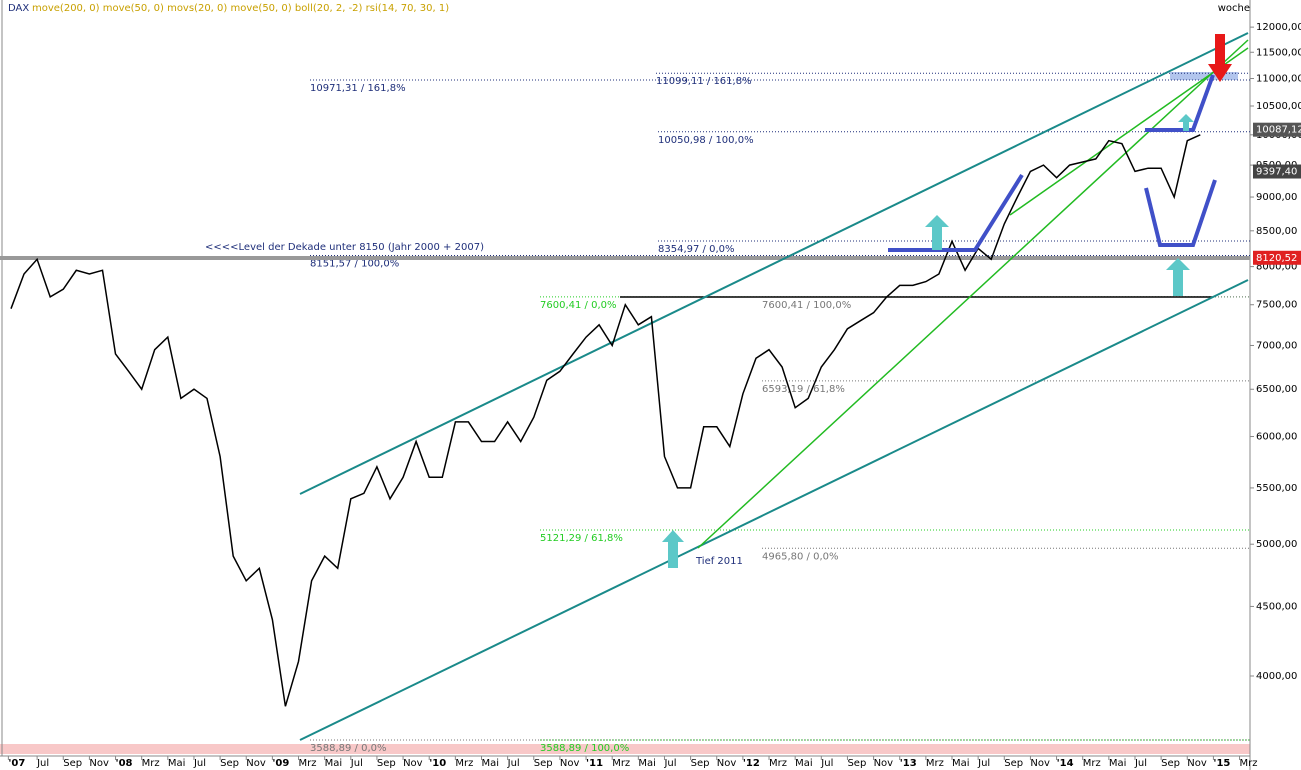  Describe the element at coordinates (1276, 544) in the screenshot. I see `y-tick-label: 5000,00` at that location.